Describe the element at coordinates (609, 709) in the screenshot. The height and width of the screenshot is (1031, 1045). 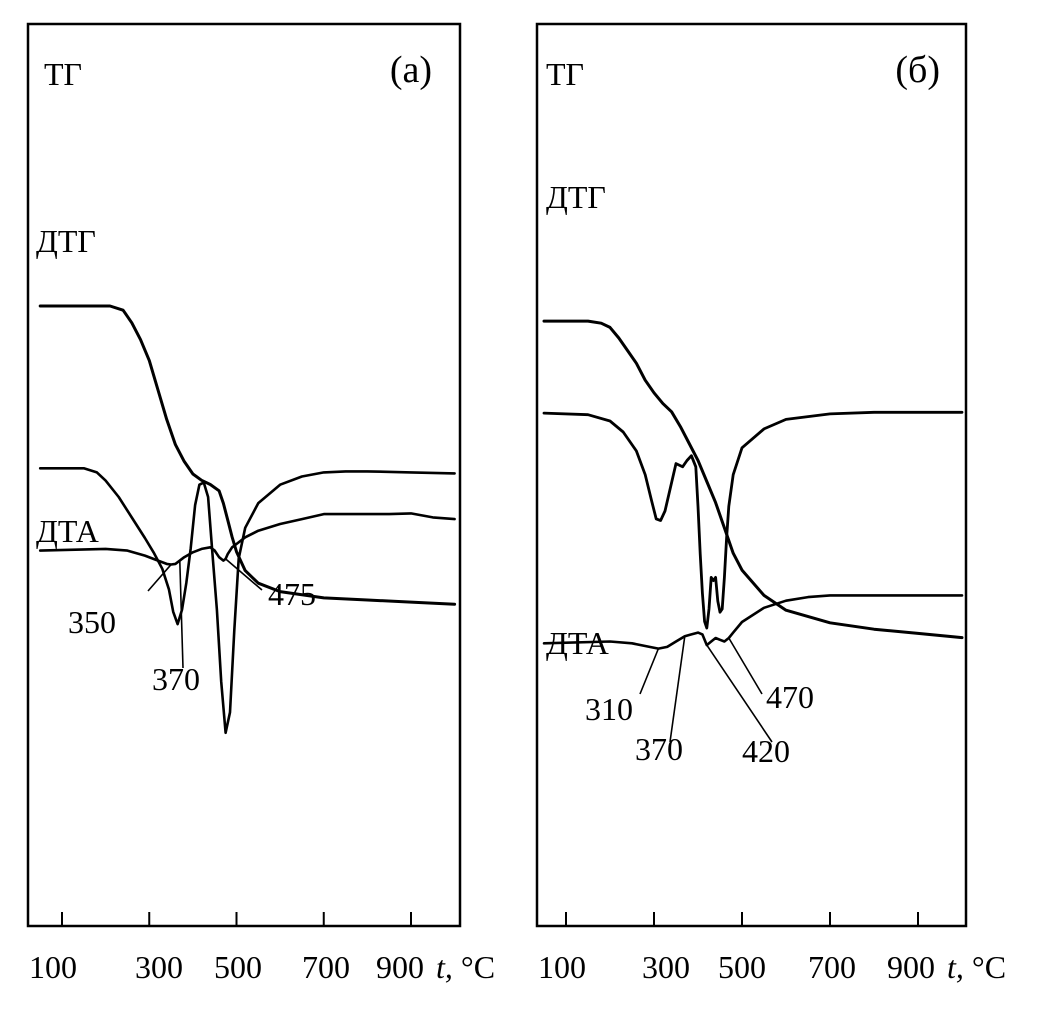
I see `annotation-label: 310` at that location.